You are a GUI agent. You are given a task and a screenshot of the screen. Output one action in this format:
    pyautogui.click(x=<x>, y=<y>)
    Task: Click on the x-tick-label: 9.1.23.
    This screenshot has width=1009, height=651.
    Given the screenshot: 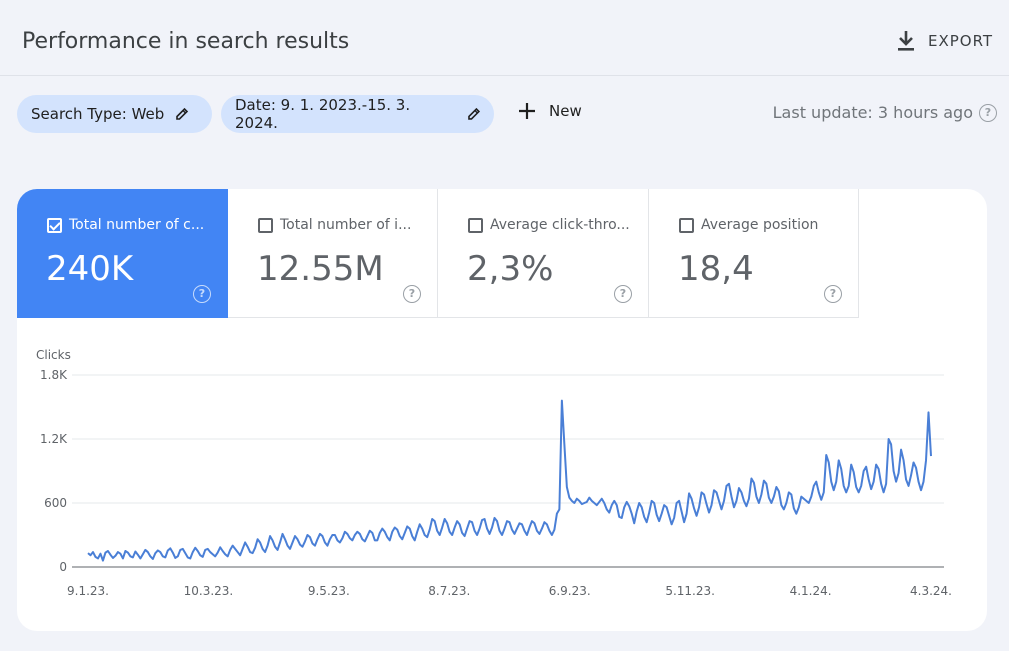 What is the action you would take?
    pyautogui.click(x=88, y=591)
    